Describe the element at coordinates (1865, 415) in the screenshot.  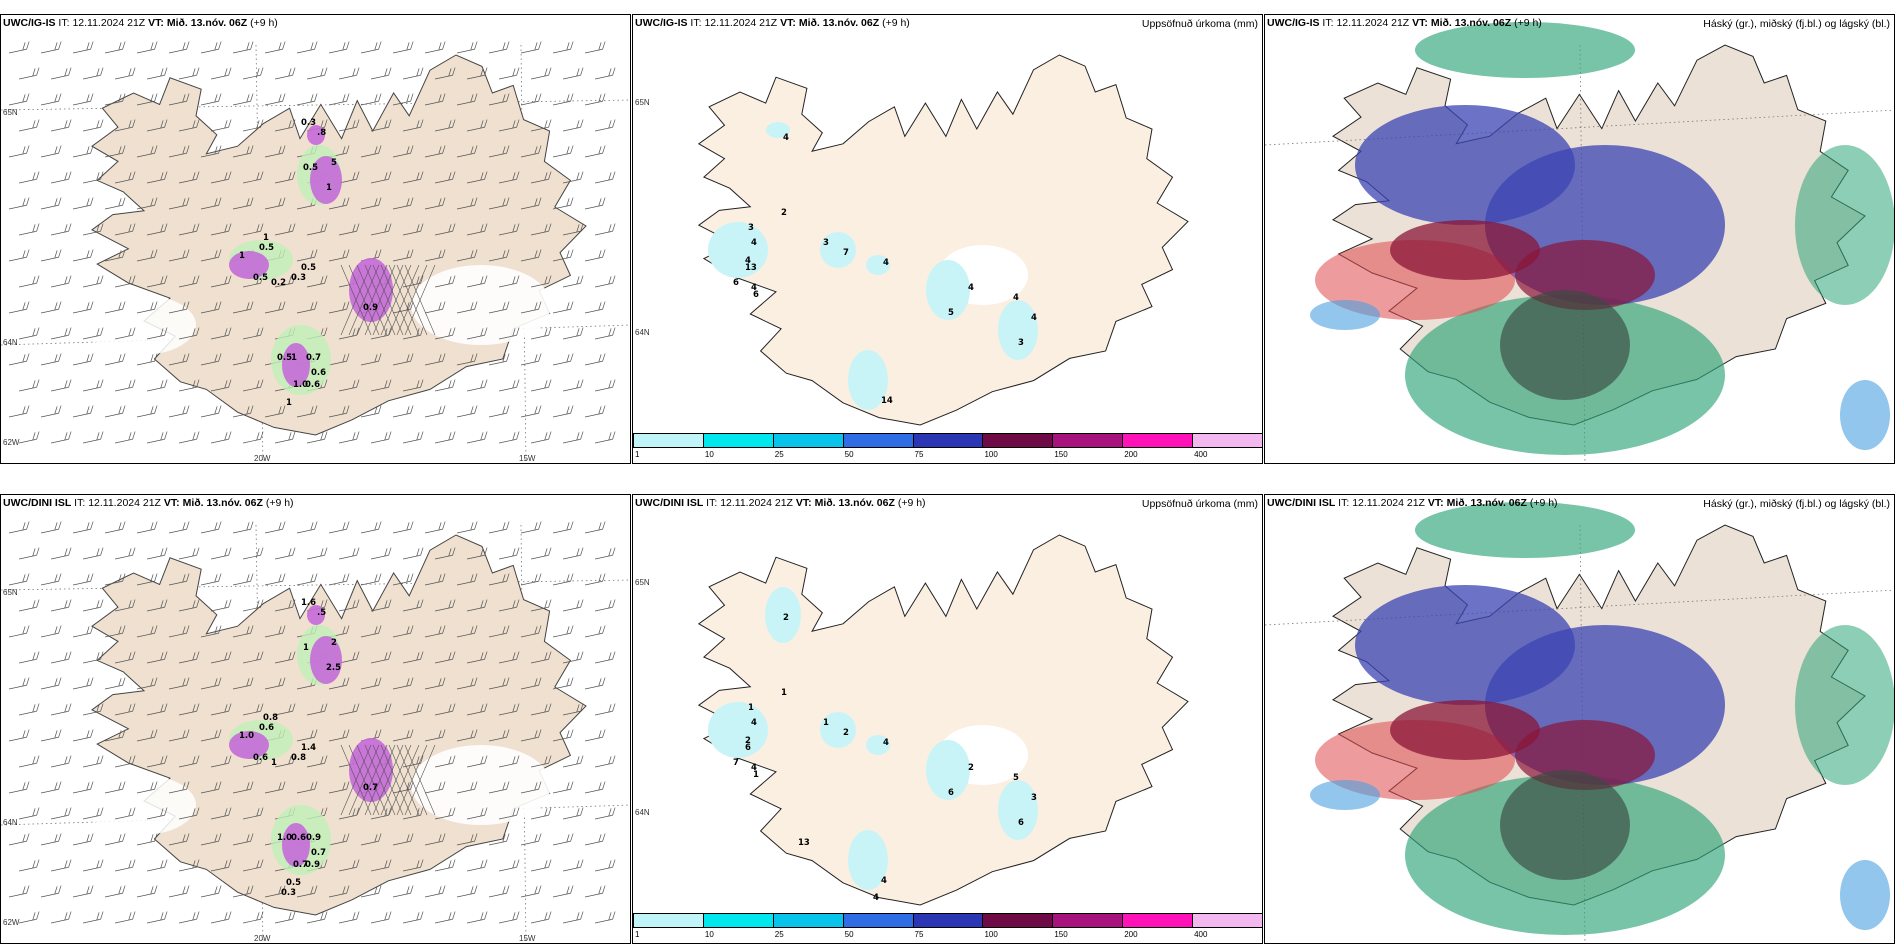
I see `low-cloud-area` at that location.